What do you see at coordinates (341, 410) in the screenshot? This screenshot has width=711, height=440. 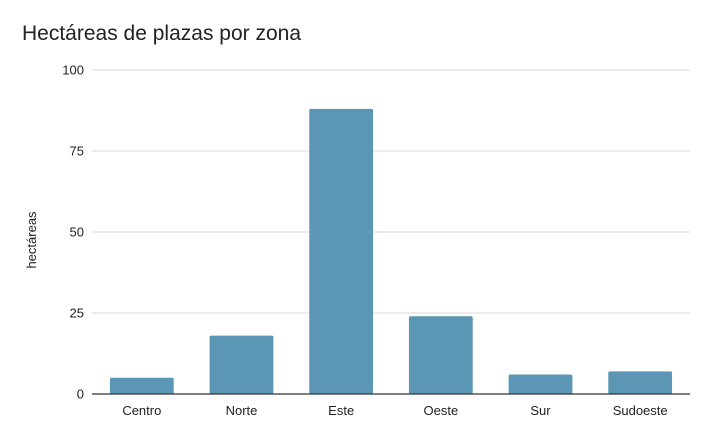 I see `x-tick-label: Este` at bounding box center [341, 410].